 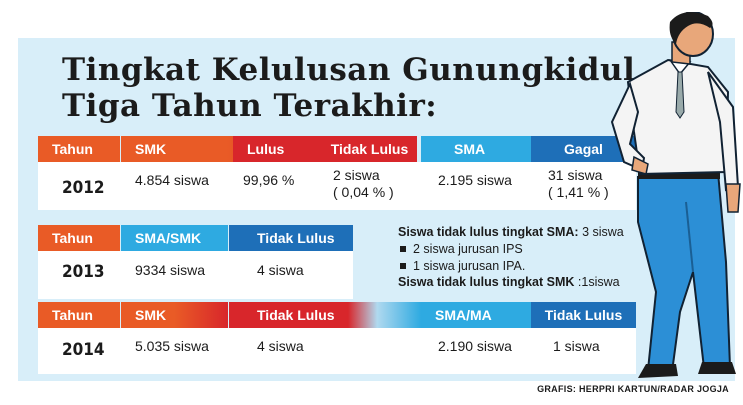 What do you see at coordinates (172, 180) in the screenshot?
I see `cell-smk-2012: 4.854 siswa` at bounding box center [172, 180].